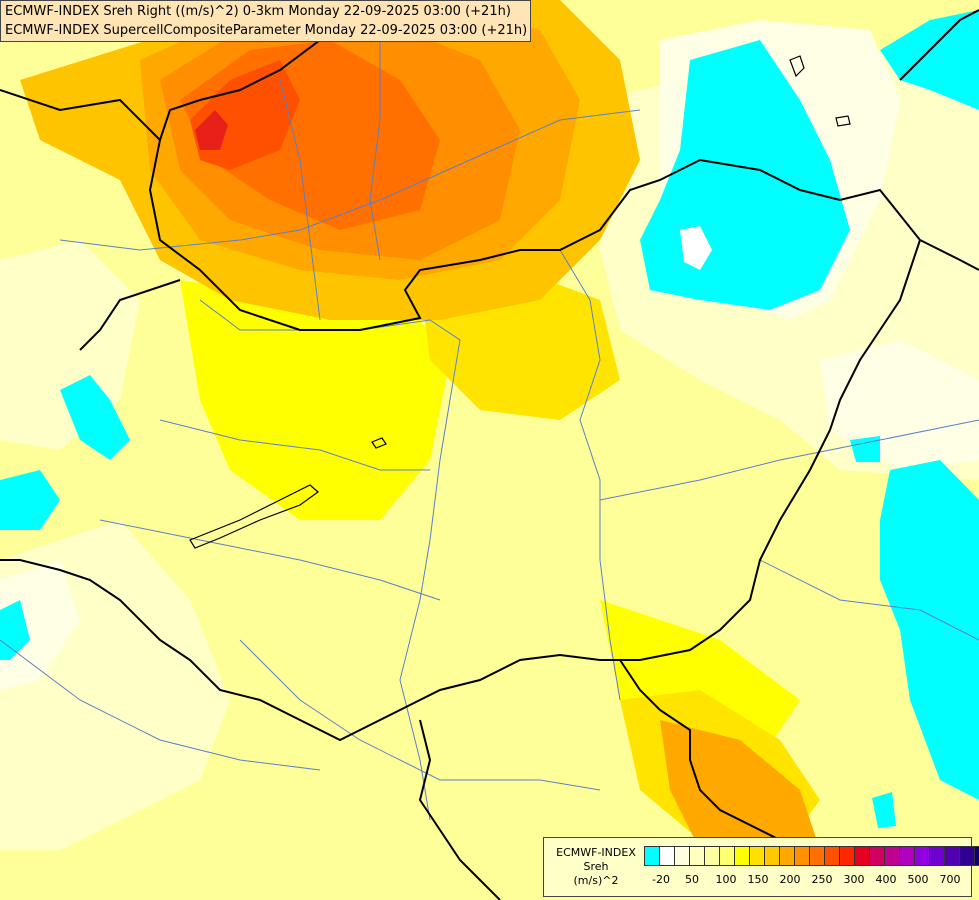 This screenshot has height=900, width=979. What do you see at coordinates (918, 879) in the screenshot?
I see `legend-tick-label: 500` at bounding box center [918, 879].